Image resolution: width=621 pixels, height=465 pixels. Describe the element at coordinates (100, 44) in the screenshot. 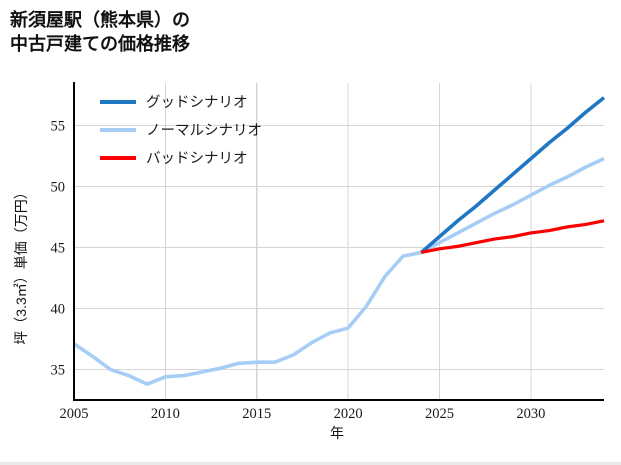

I see `chart-title-line-2: 中古戸建ての価格推移` at that location.